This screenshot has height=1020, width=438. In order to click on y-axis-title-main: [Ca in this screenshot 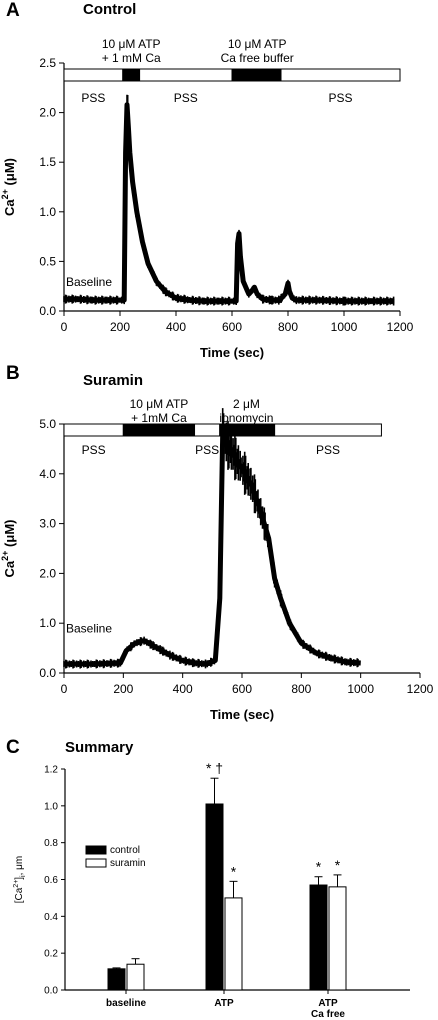, I will do `click(19, 895)`.